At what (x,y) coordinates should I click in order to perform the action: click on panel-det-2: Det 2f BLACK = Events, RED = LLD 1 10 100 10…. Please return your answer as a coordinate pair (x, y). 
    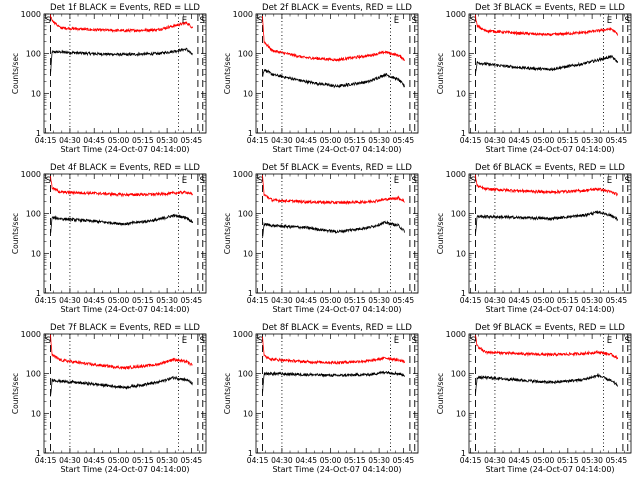
    Looking at the image, I should click on (321, 78).